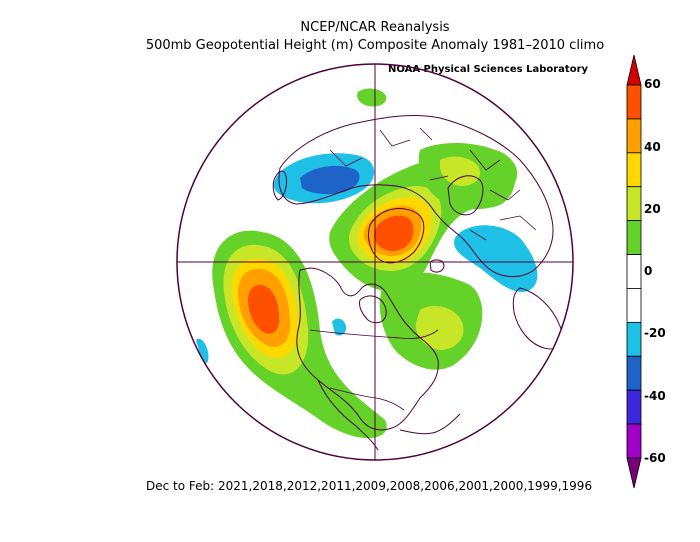 This screenshot has width=700, height=542. I want to click on colorbar-label-neg60: -60, so click(655, 458).